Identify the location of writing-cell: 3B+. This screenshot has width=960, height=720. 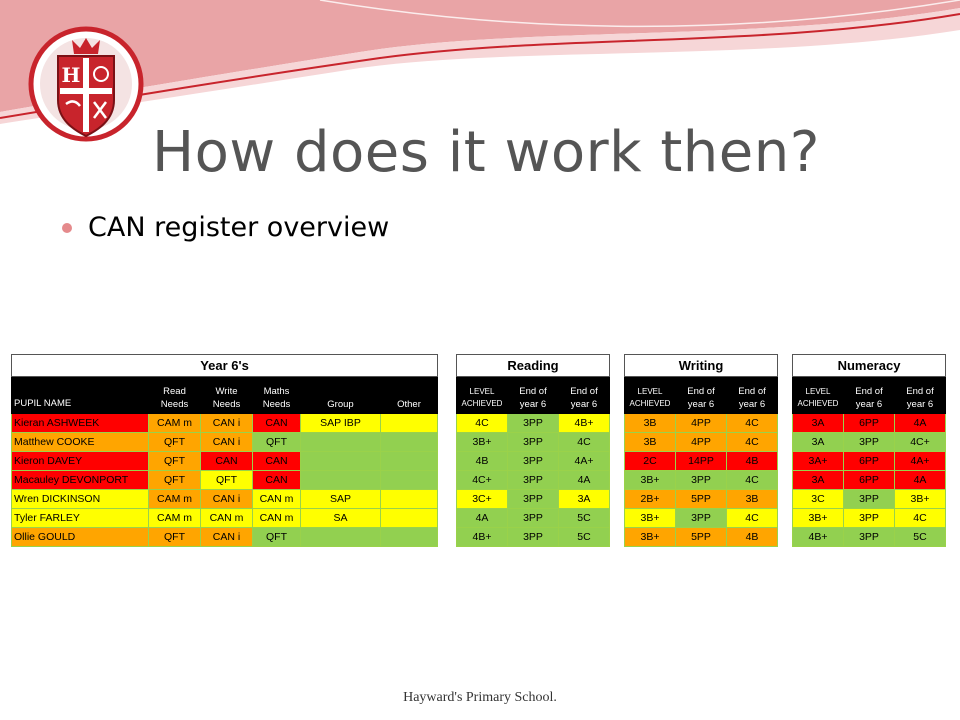
(650, 518).